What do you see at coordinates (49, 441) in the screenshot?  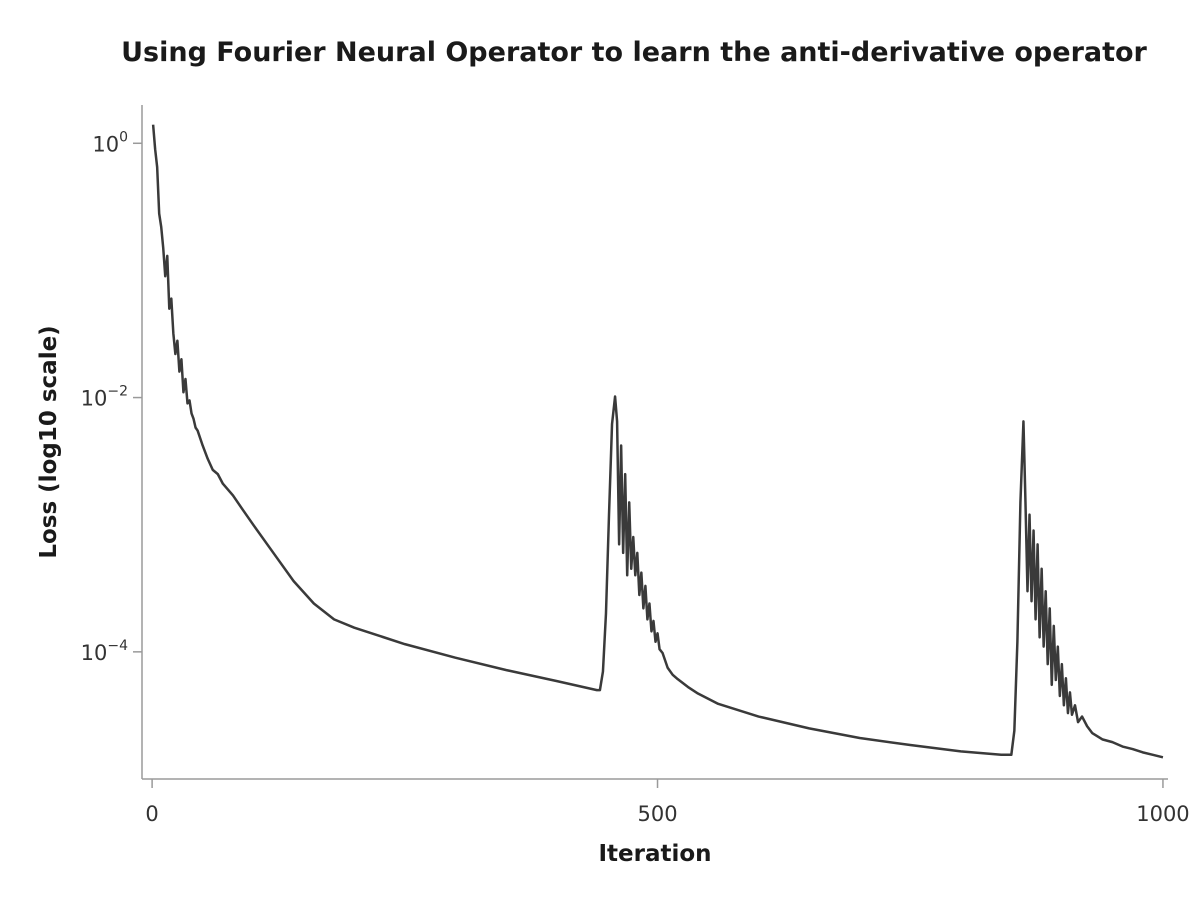 I see `y-axis-label: Loss (log10 scale)` at bounding box center [49, 441].